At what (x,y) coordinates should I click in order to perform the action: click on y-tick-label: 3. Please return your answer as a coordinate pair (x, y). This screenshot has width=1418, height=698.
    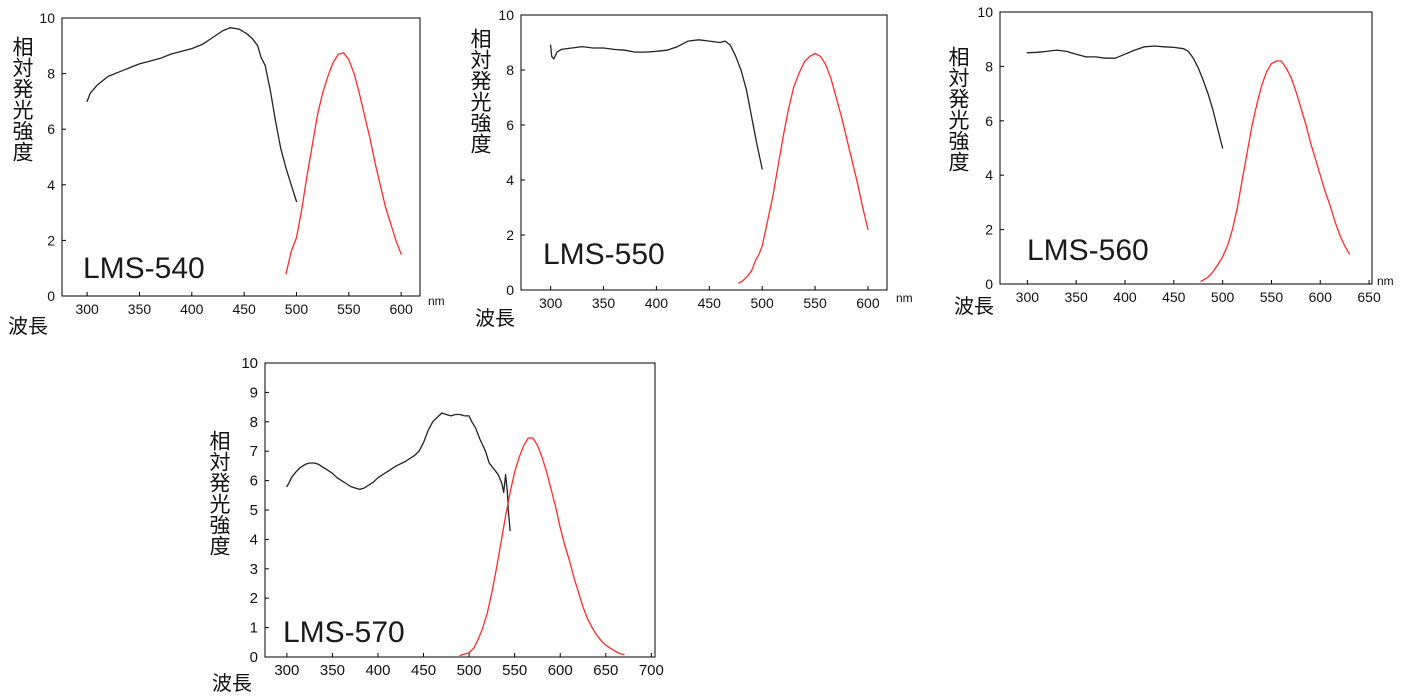
    Looking at the image, I should click on (254, 569).